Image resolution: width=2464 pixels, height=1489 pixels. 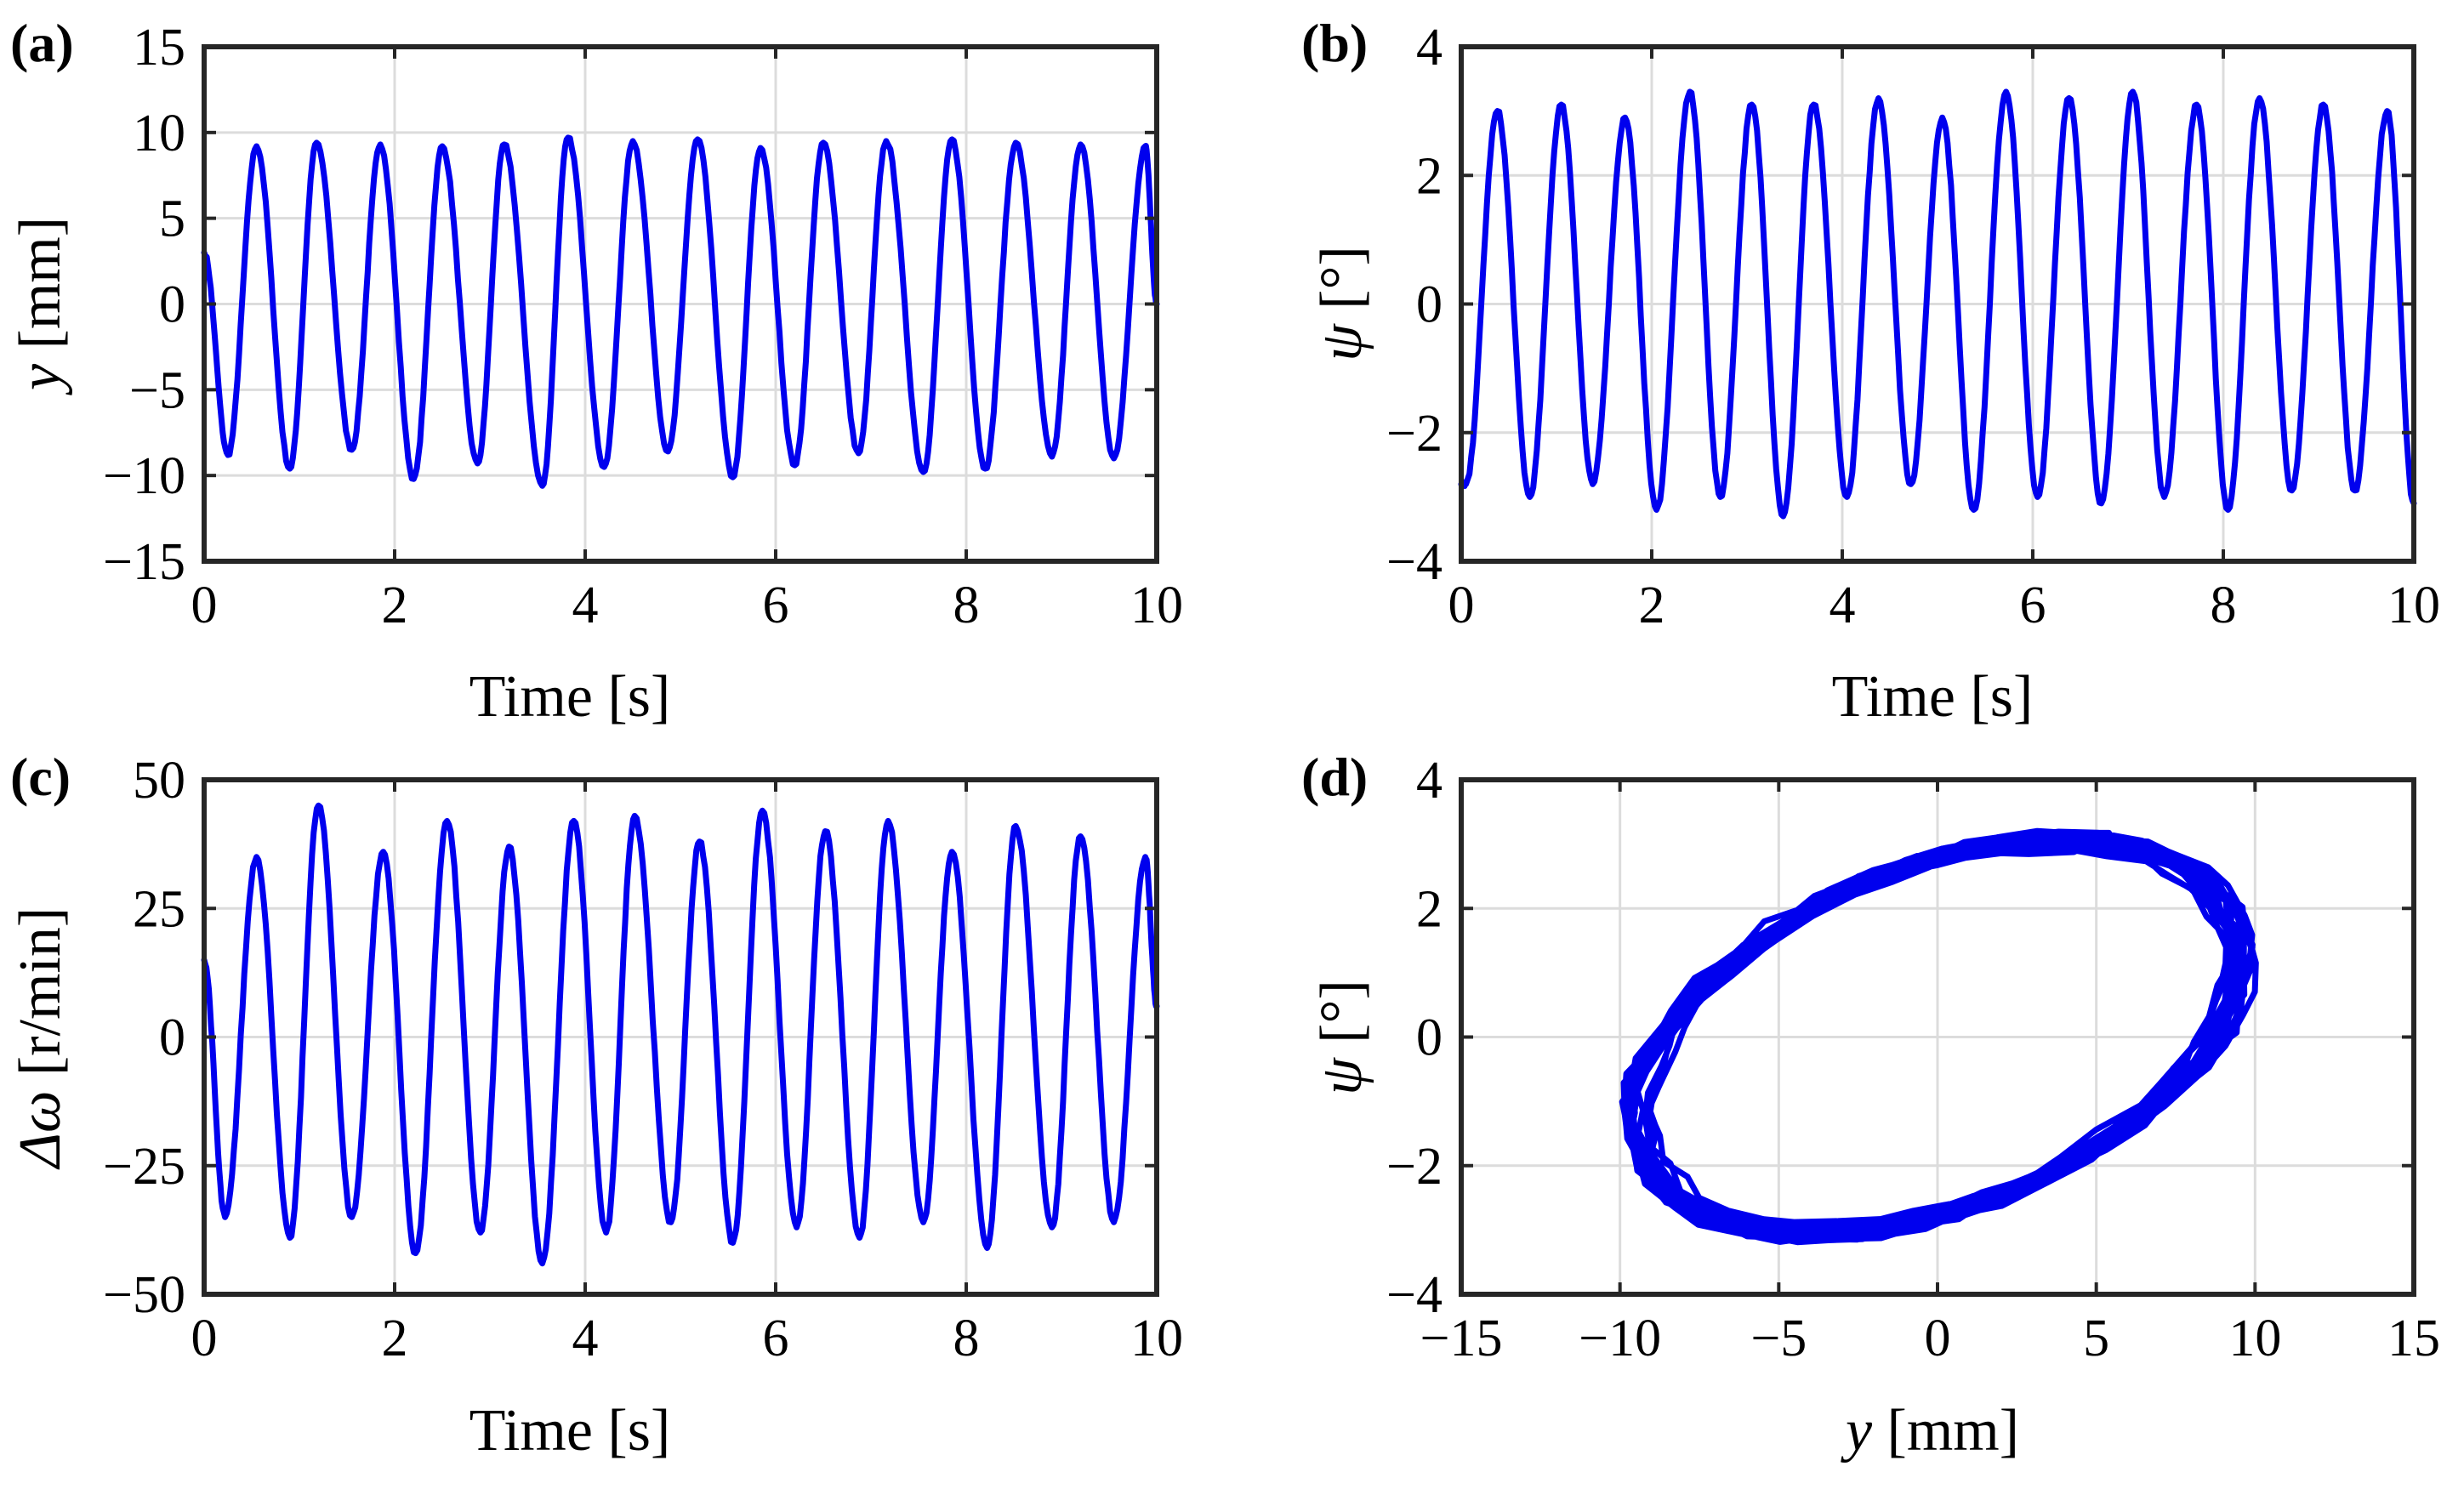 What do you see at coordinates (2413, 1338) in the screenshot?
I see `x-tick-label: 15` at bounding box center [2413, 1338].